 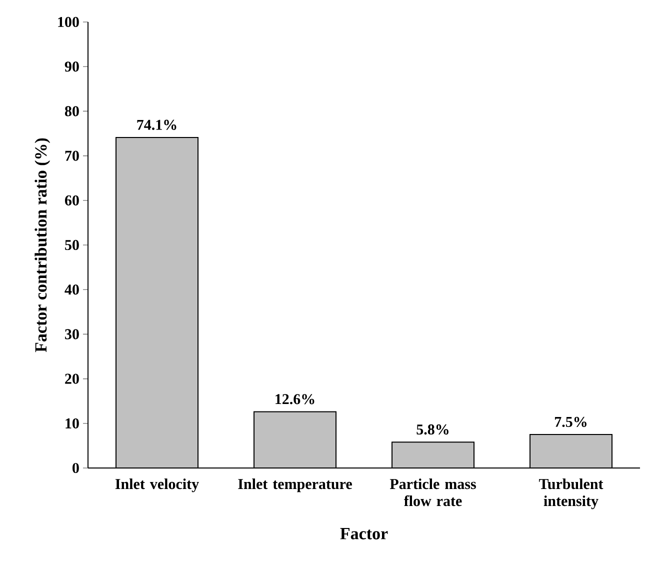 I want to click on y-tick-label: 30, so click(x=72, y=334).